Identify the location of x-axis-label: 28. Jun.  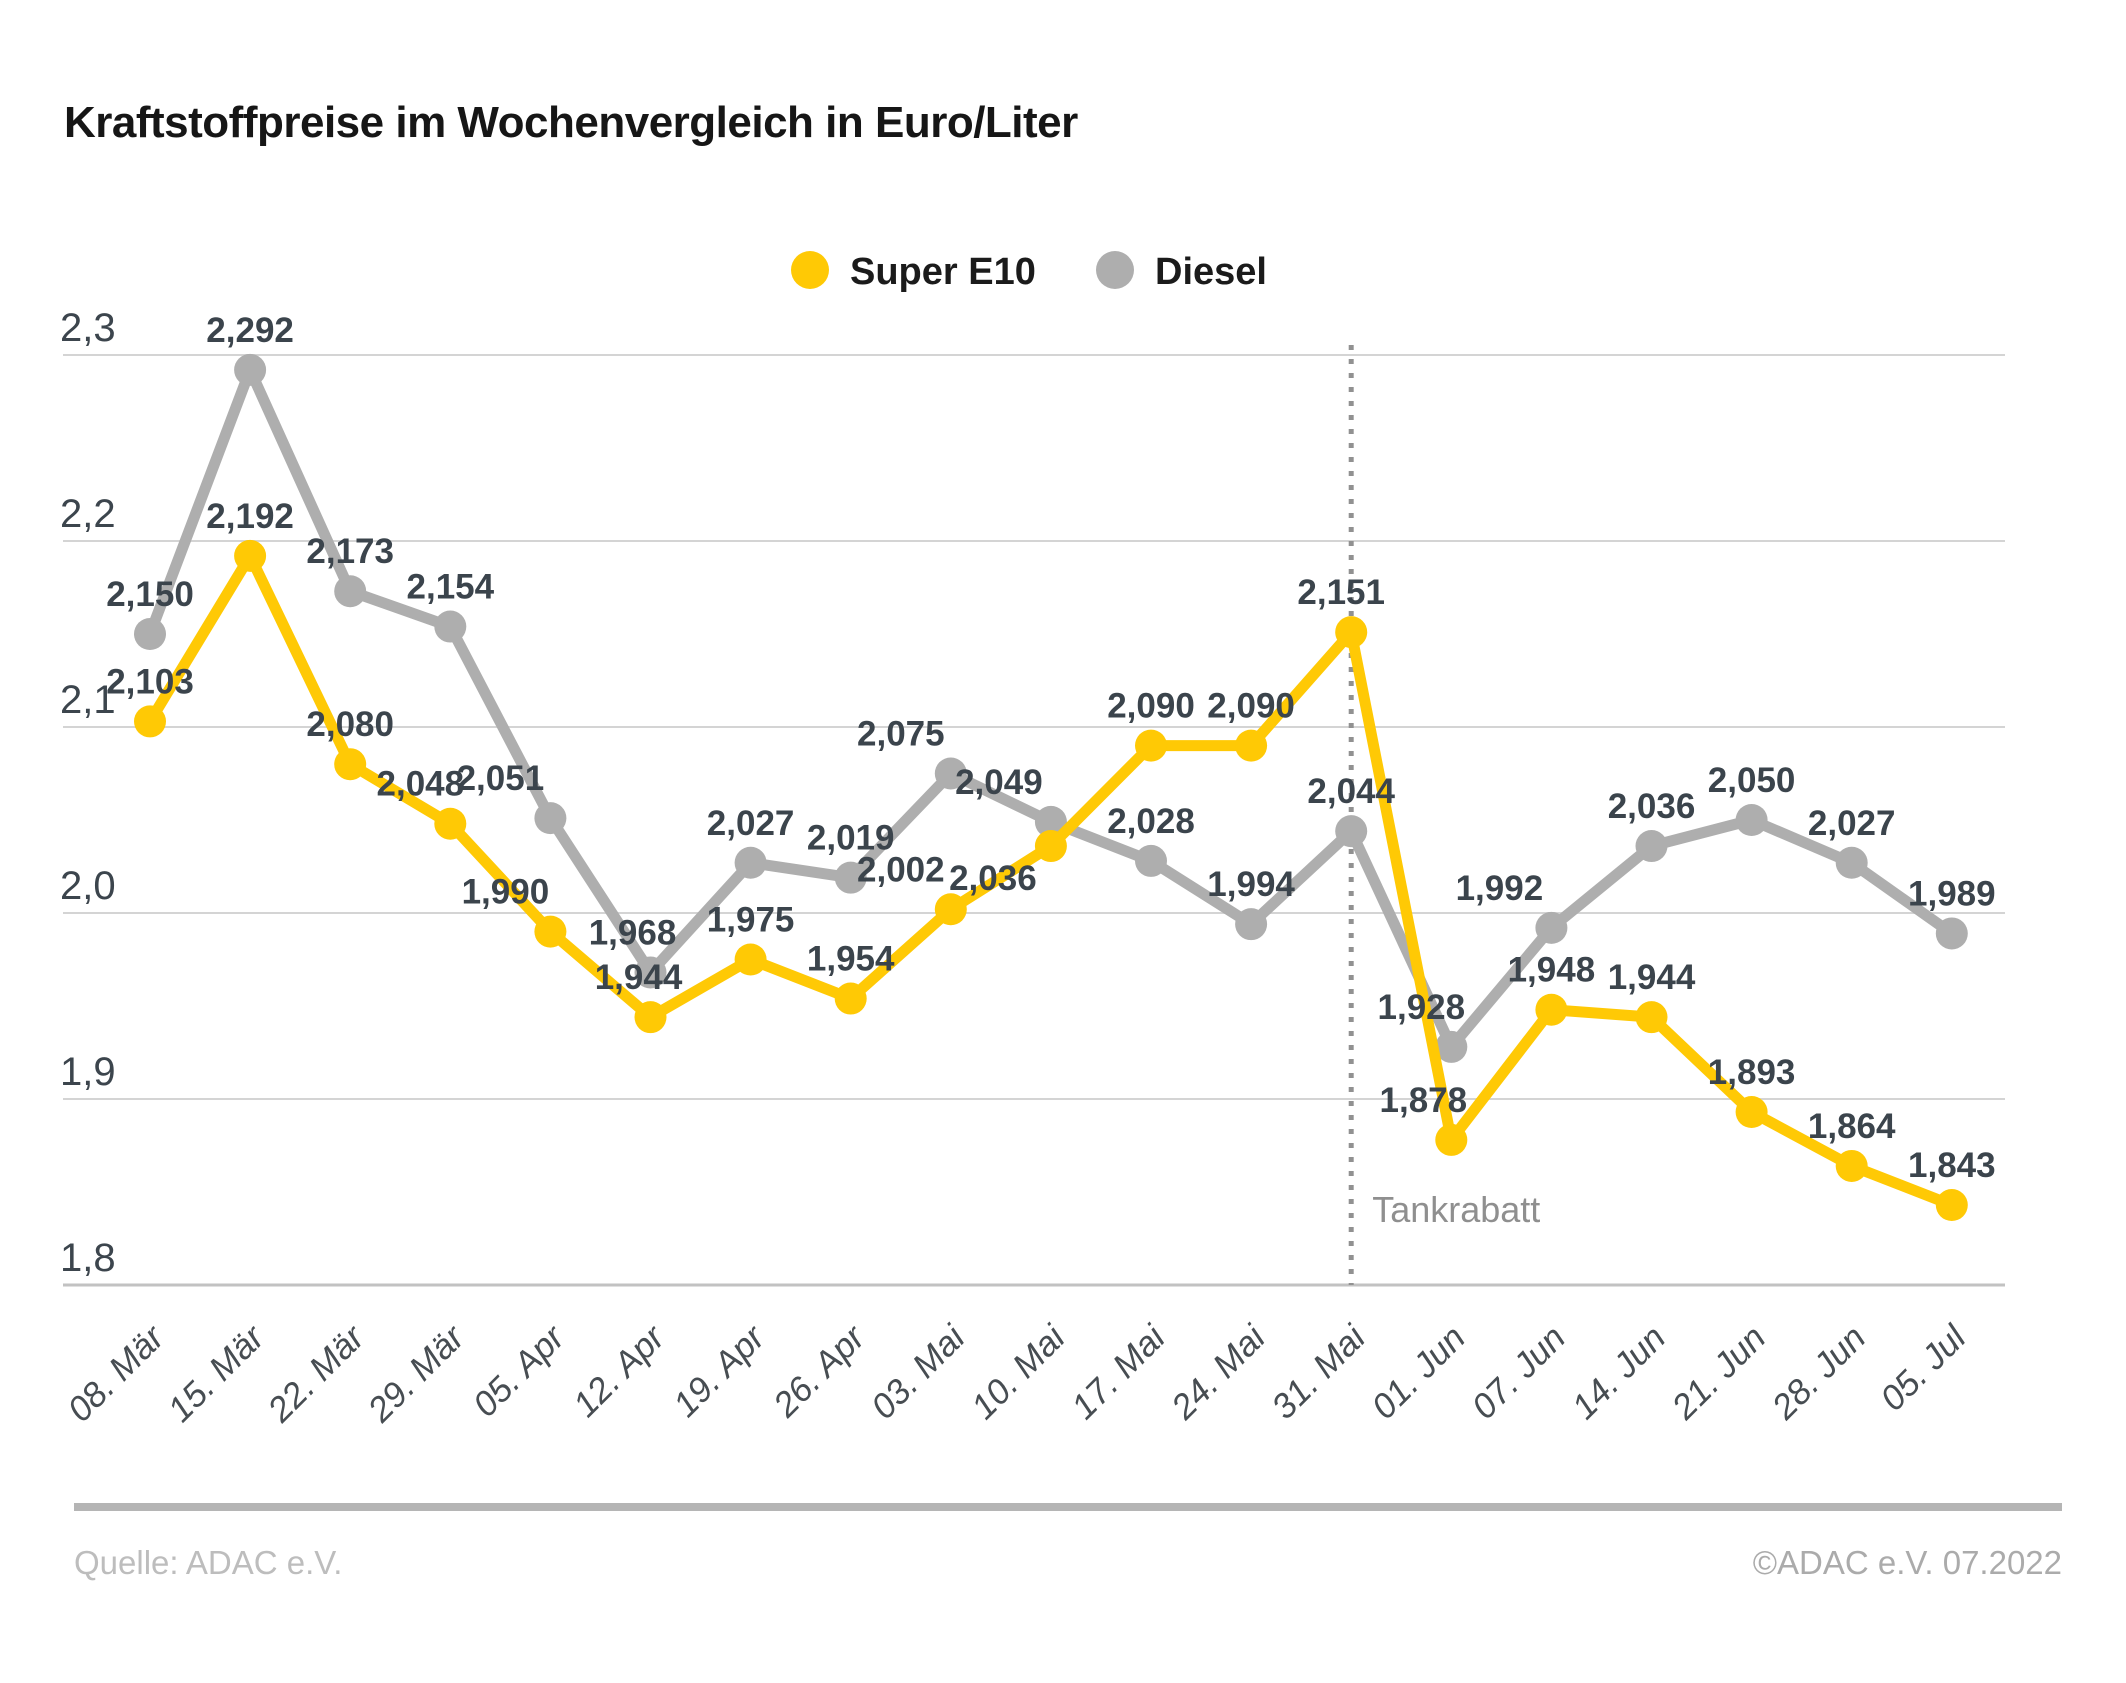
(1818, 1372).